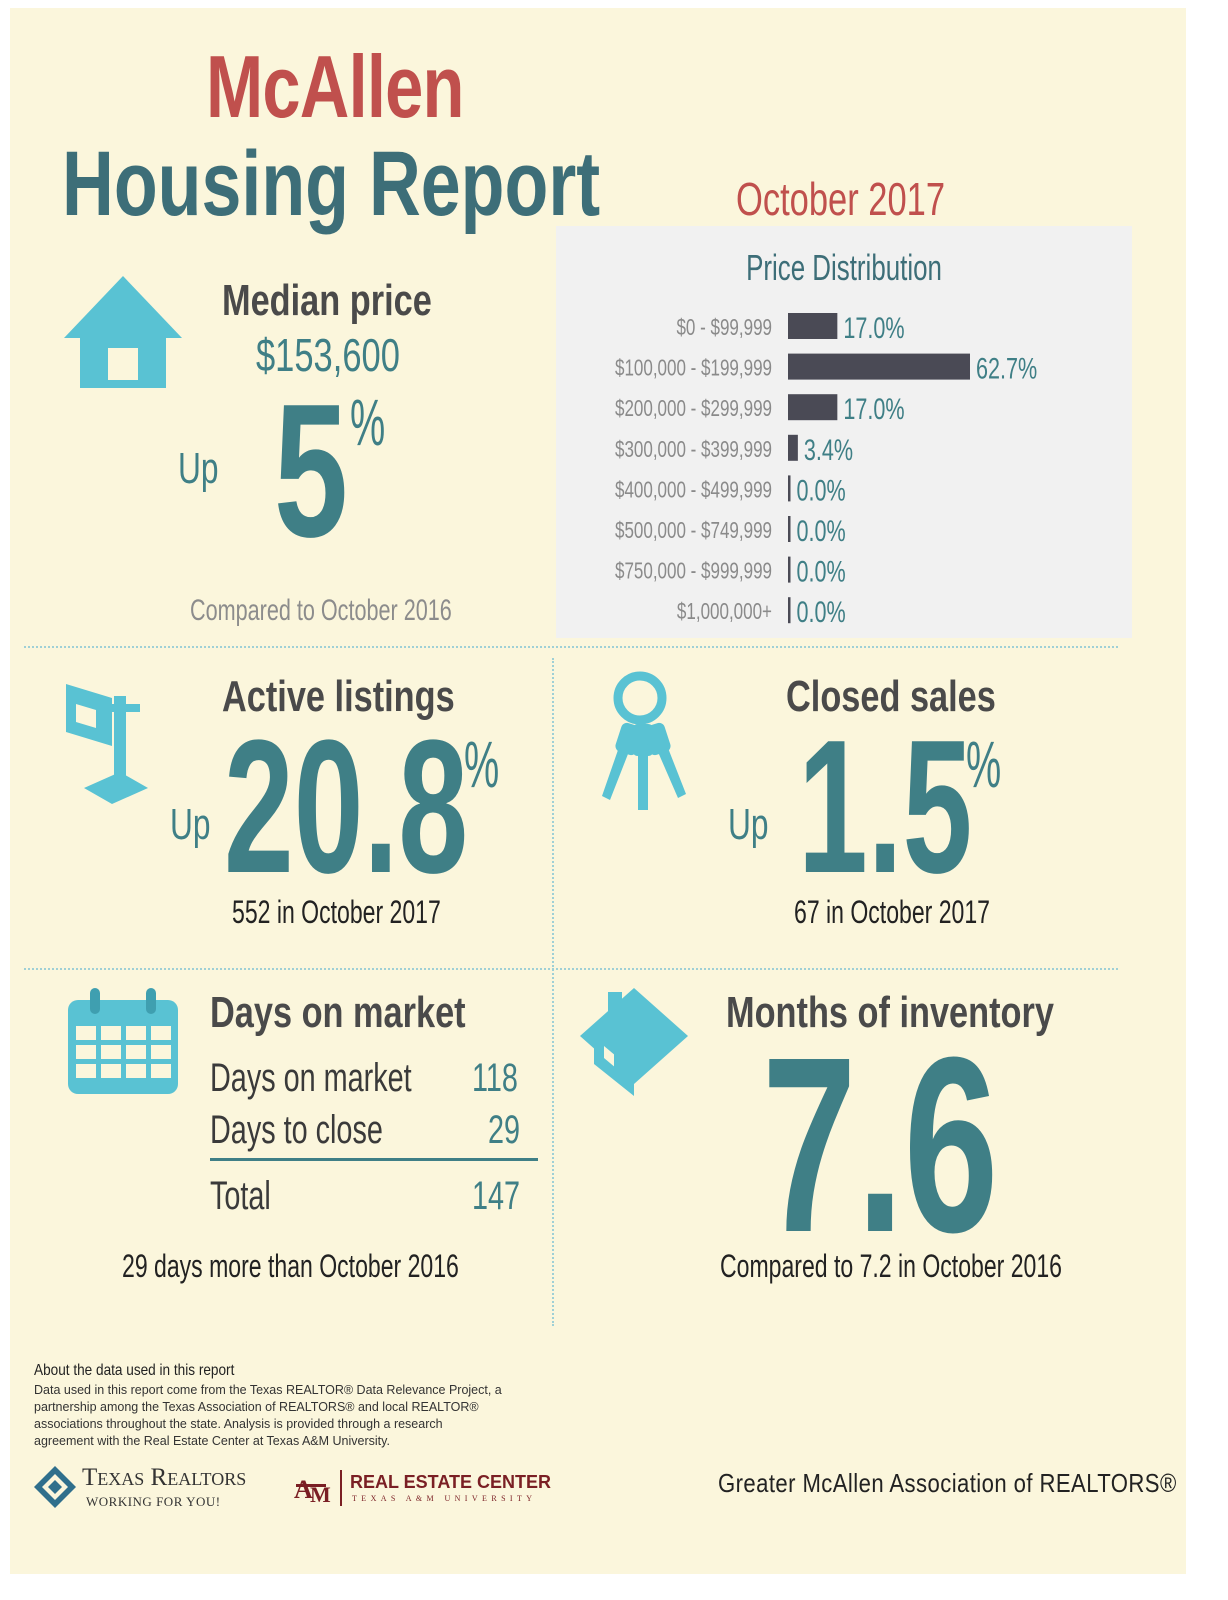 This screenshot has height=1600, width=1228. Describe the element at coordinates (123, 332) in the screenshot. I see `house-icon` at that location.